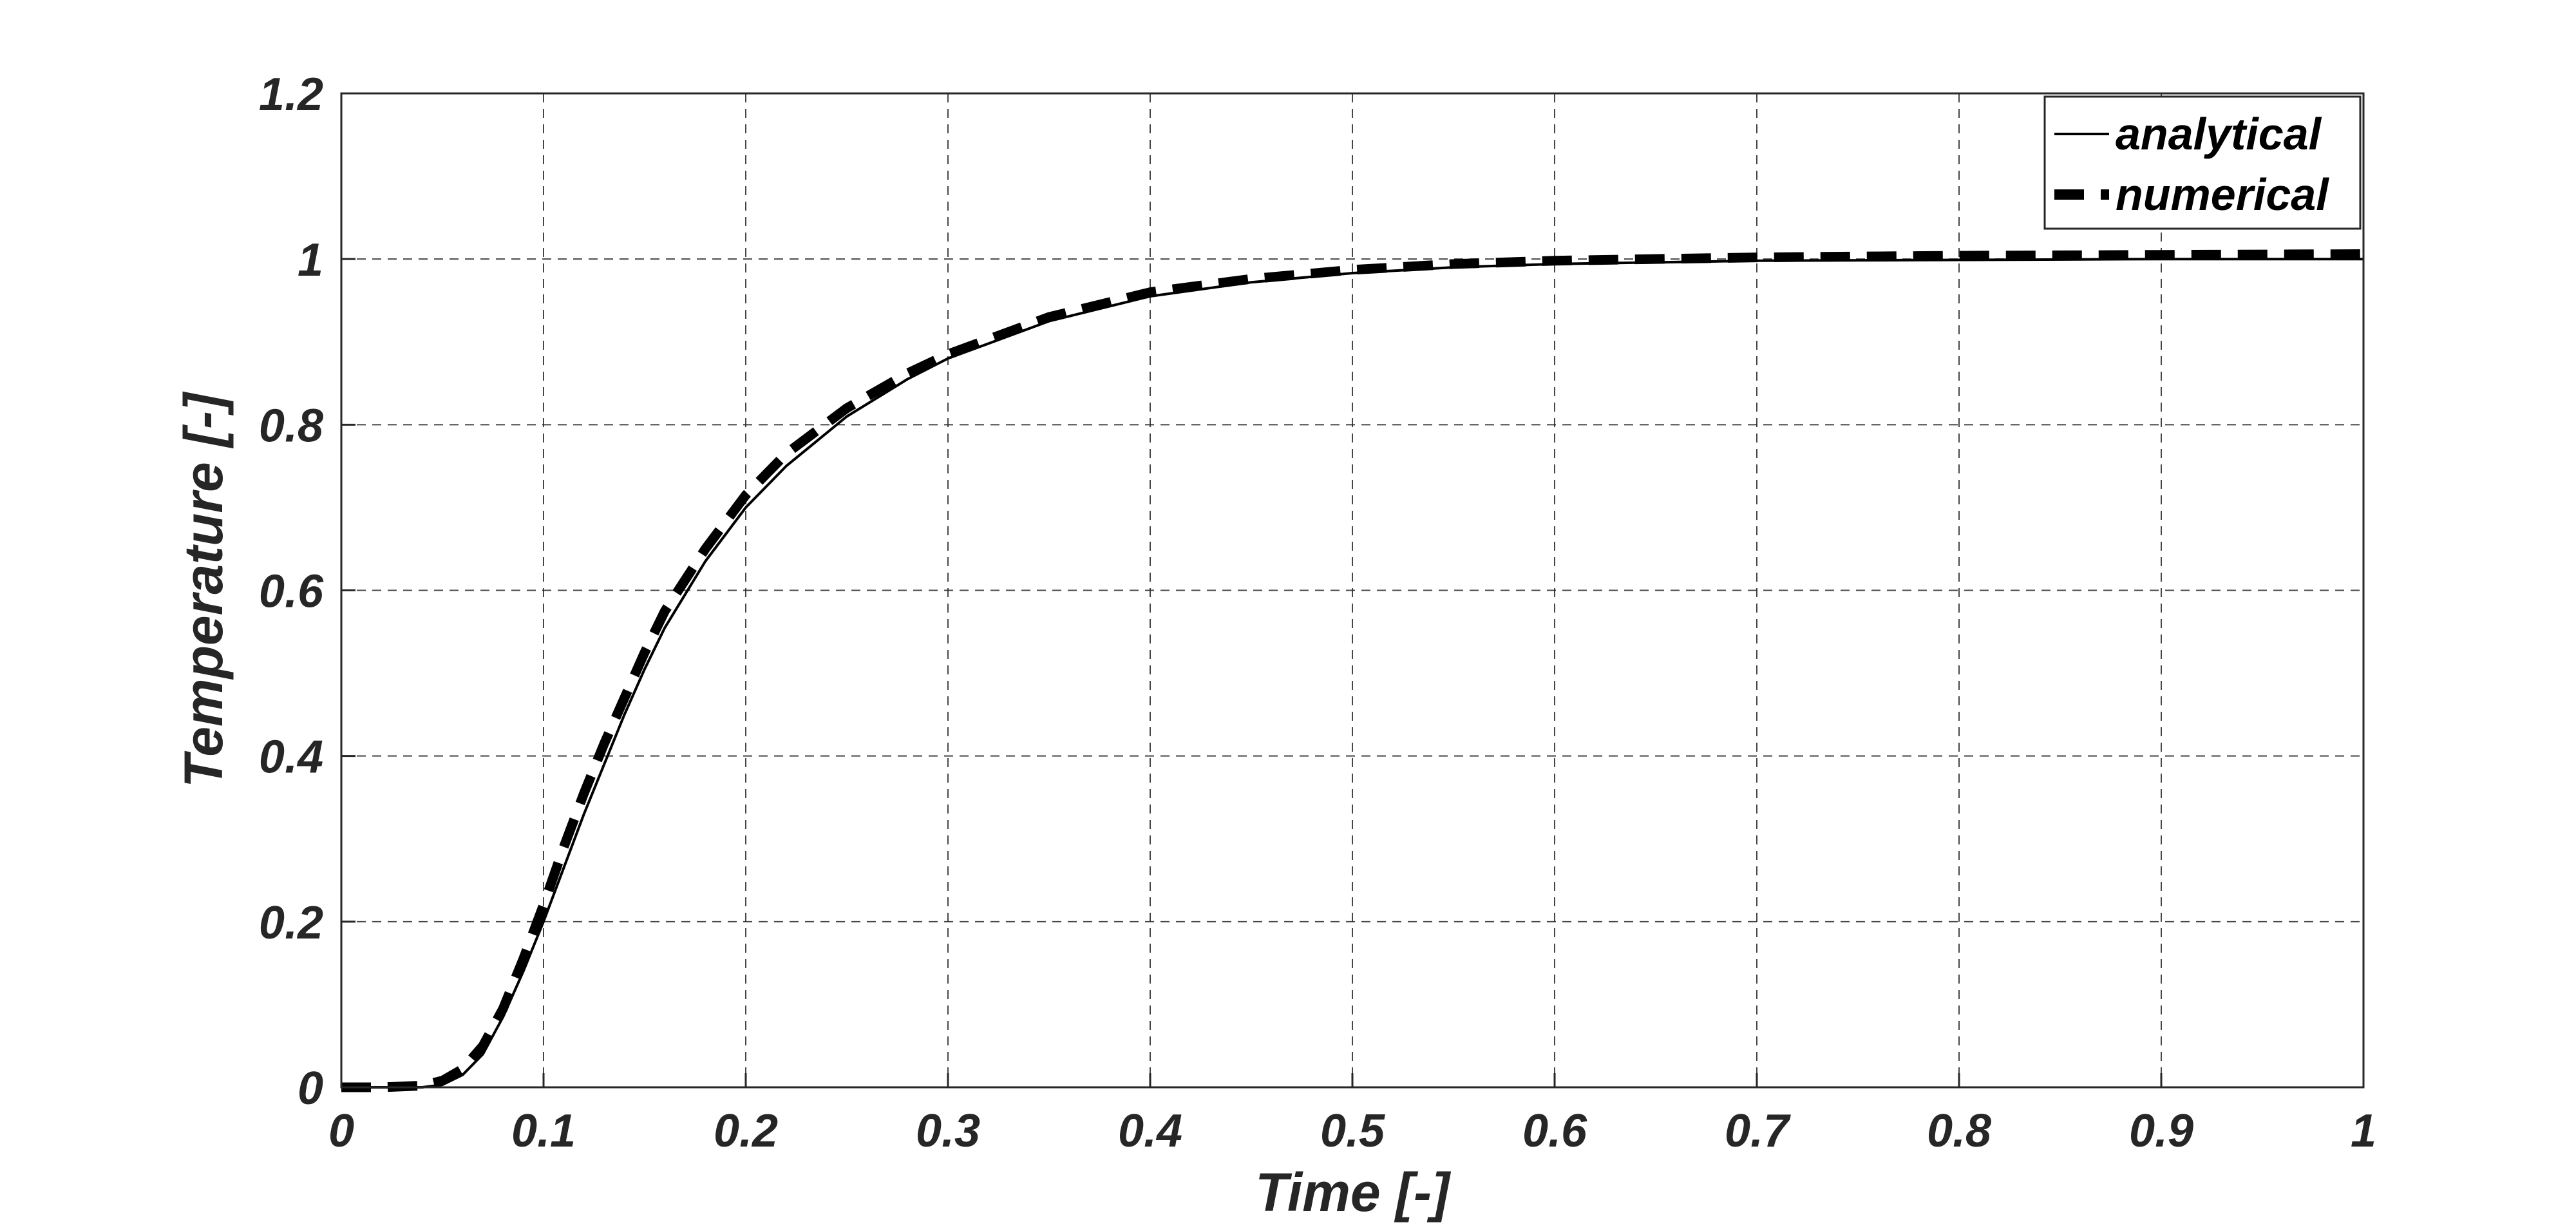 The height and width of the screenshot is (1229, 2576). I want to click on y-tick-label: 0.6, so click(291, 592).